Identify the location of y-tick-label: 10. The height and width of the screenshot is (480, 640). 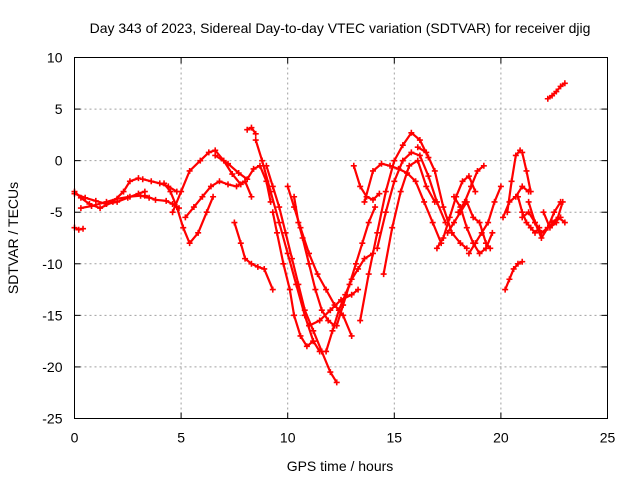
(55, 58).